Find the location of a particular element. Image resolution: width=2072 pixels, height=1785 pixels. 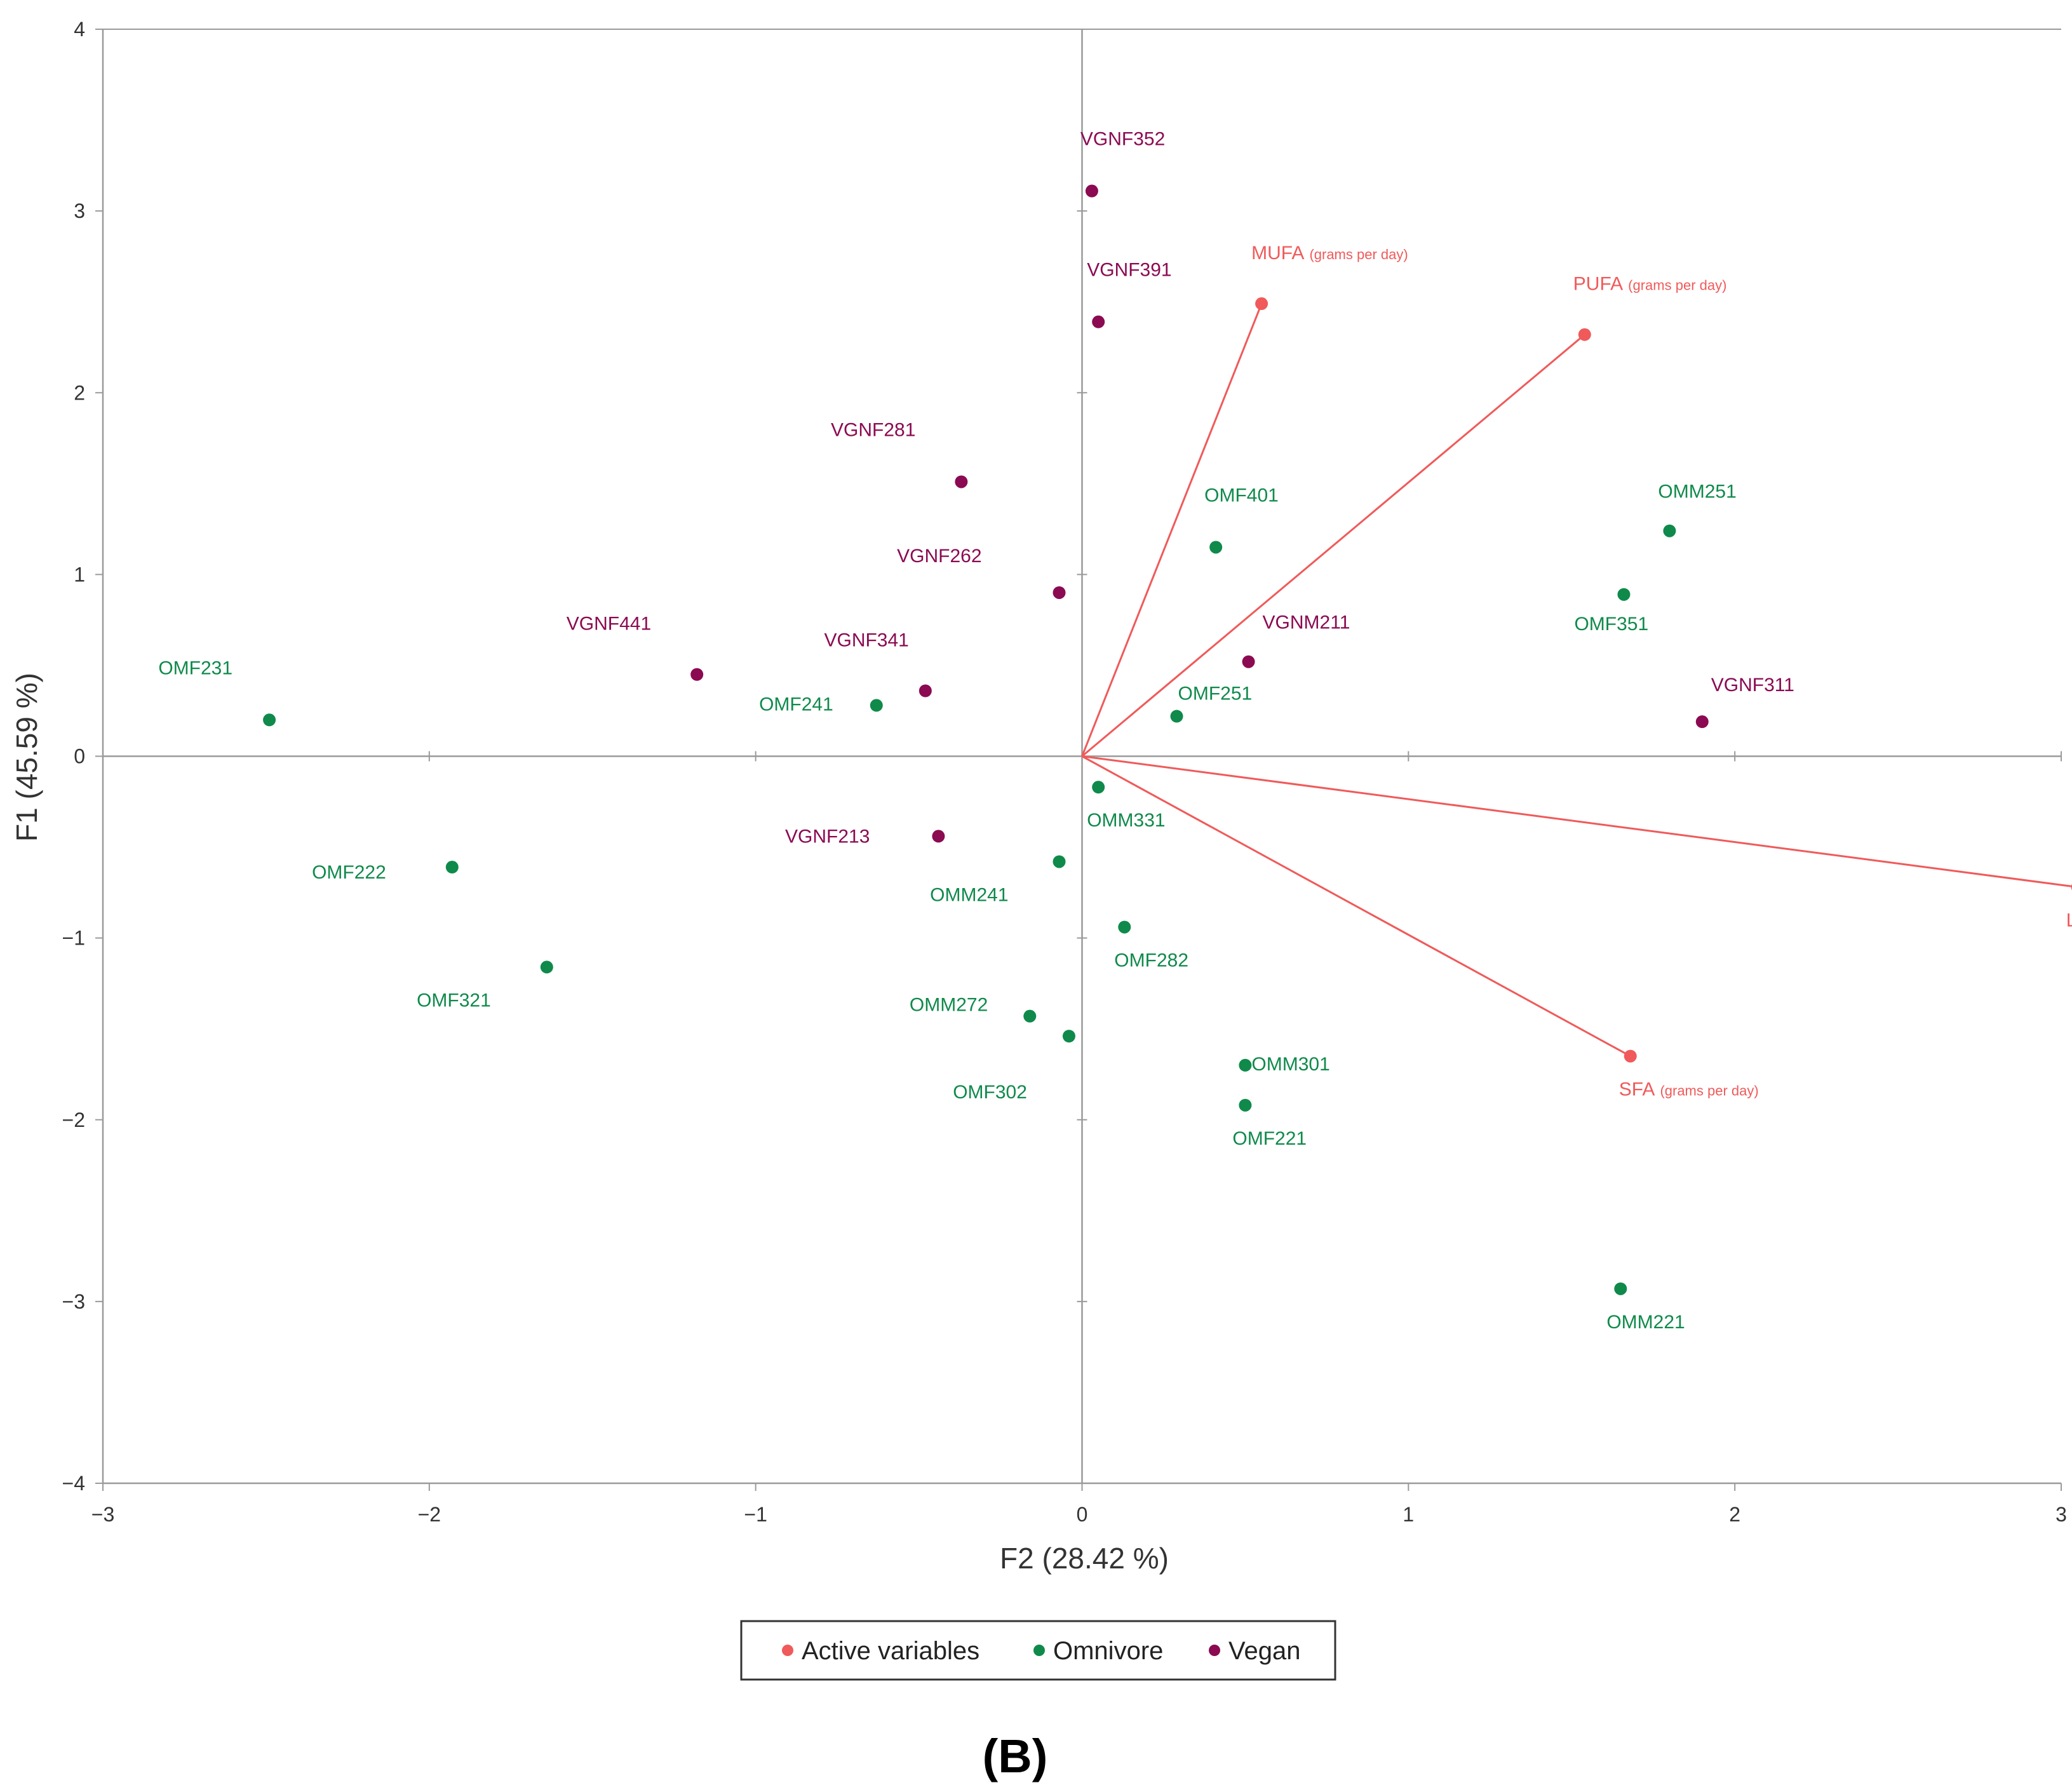

observation-label-vgnm211: VGNM211 is located at coordinates (1306, 622).